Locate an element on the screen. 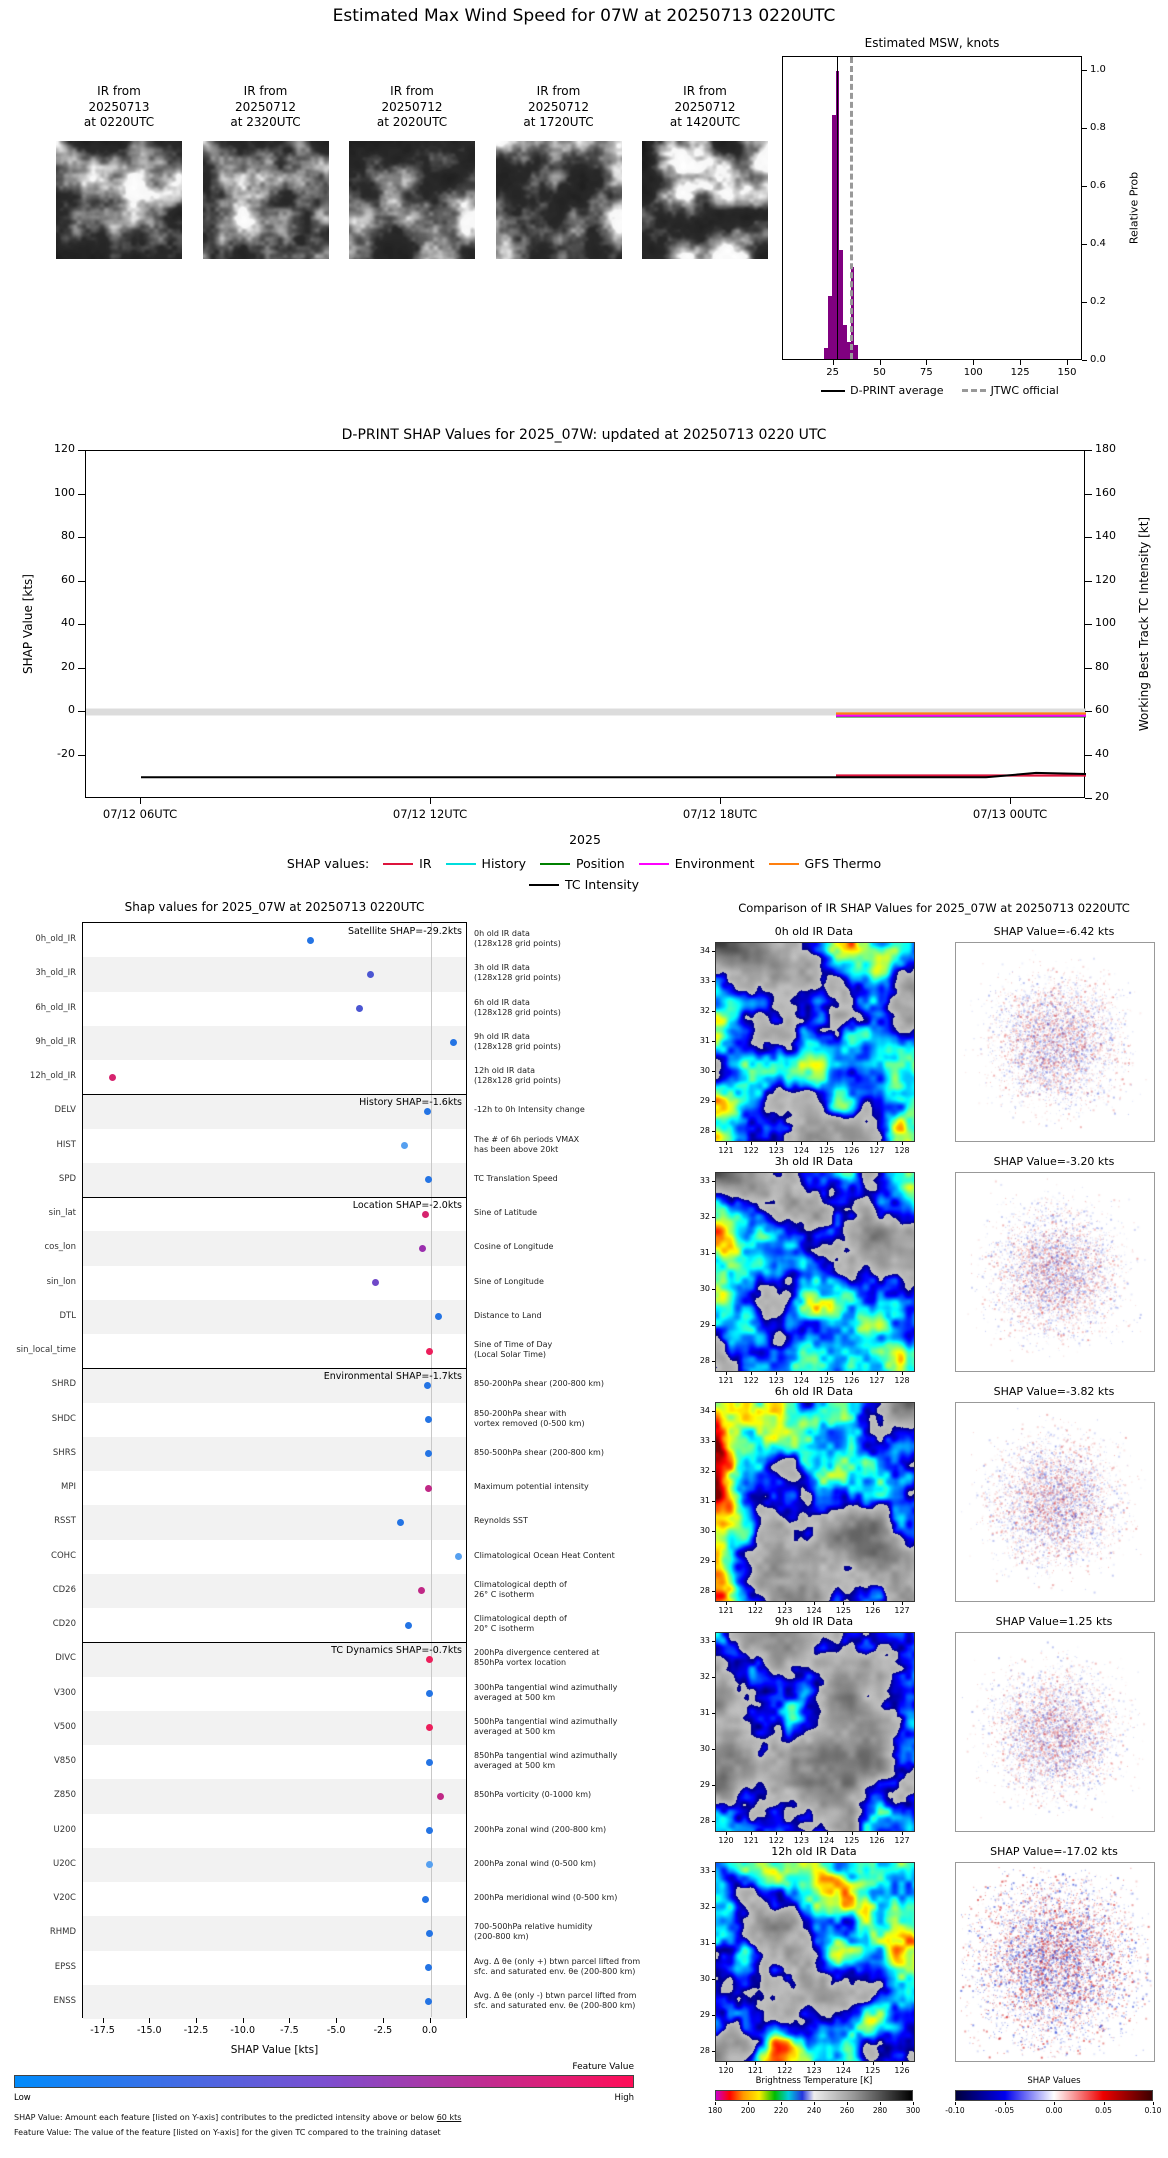  lat-tick-label: 31 is located at coordinates (704, 1252).